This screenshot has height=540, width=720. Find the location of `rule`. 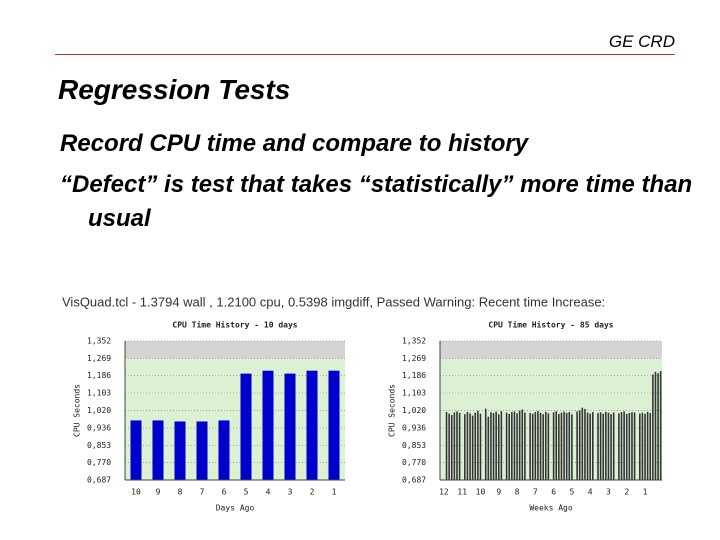

rule is located at coordinates (365, 54).